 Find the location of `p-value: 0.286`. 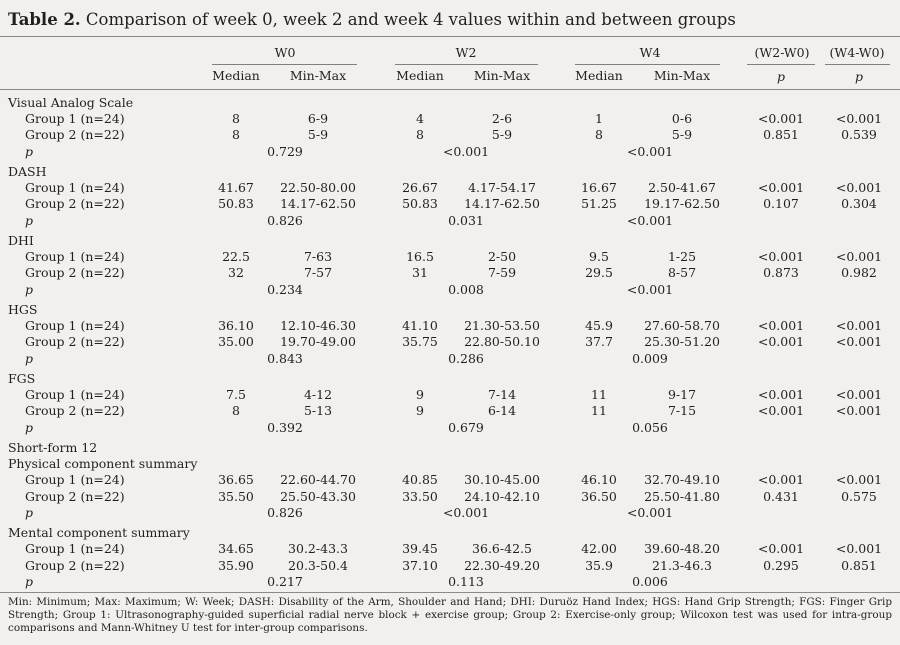

p-value: 0.286 is located at coordinates (466, 358).